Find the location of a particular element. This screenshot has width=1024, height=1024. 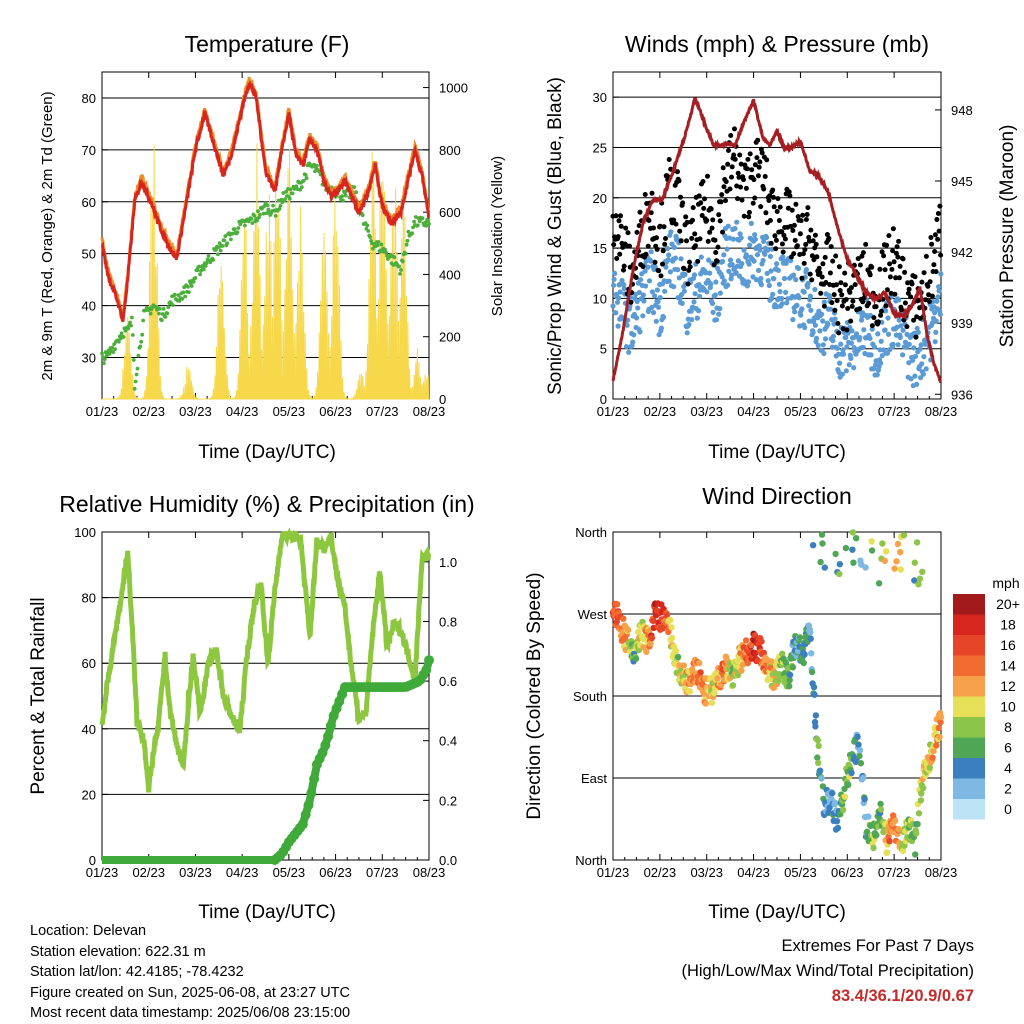

y-tick-label: 70 is located at coordinates (89, 150).